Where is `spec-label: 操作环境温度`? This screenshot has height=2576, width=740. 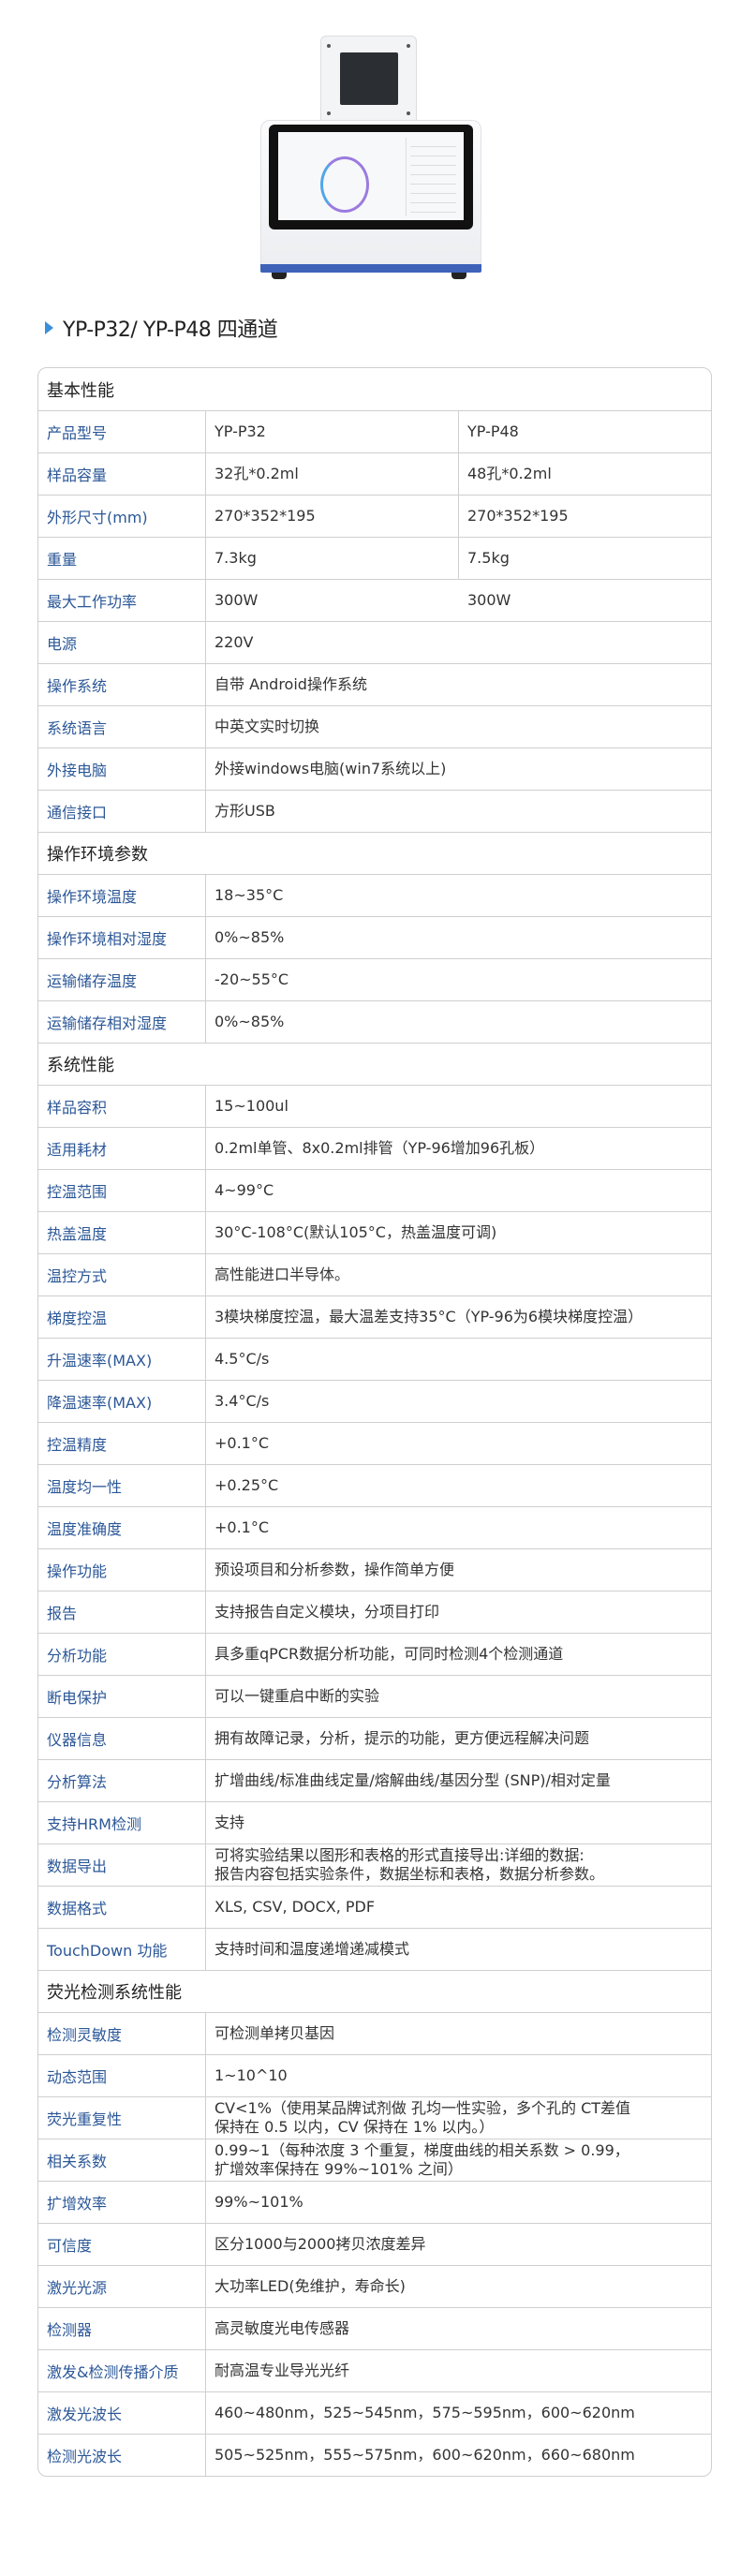
spec-label: 操作环境温度 is located at coordinates (122, 895).